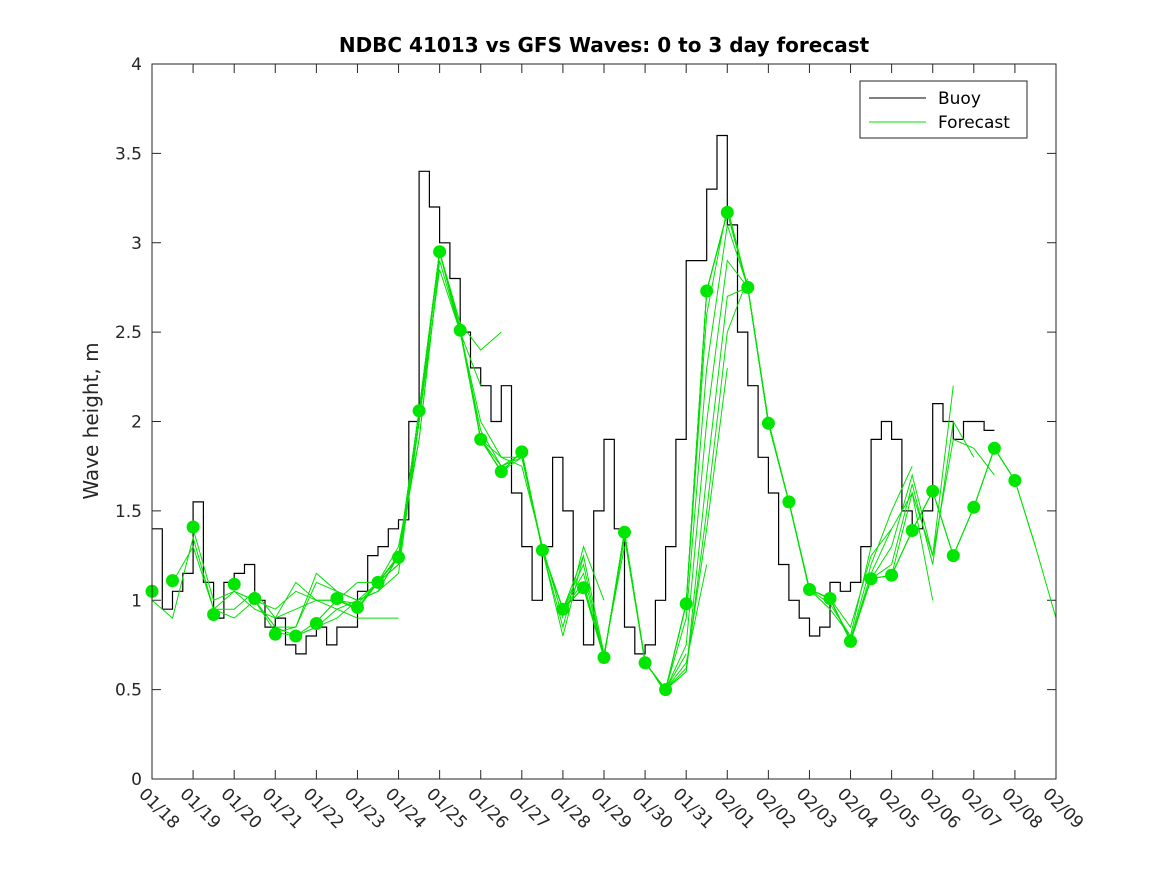  What do you see at coordinates (898, 808) in the screenshot?
I see `x-tick-label: 02/05` at bounding box center [898, 808].